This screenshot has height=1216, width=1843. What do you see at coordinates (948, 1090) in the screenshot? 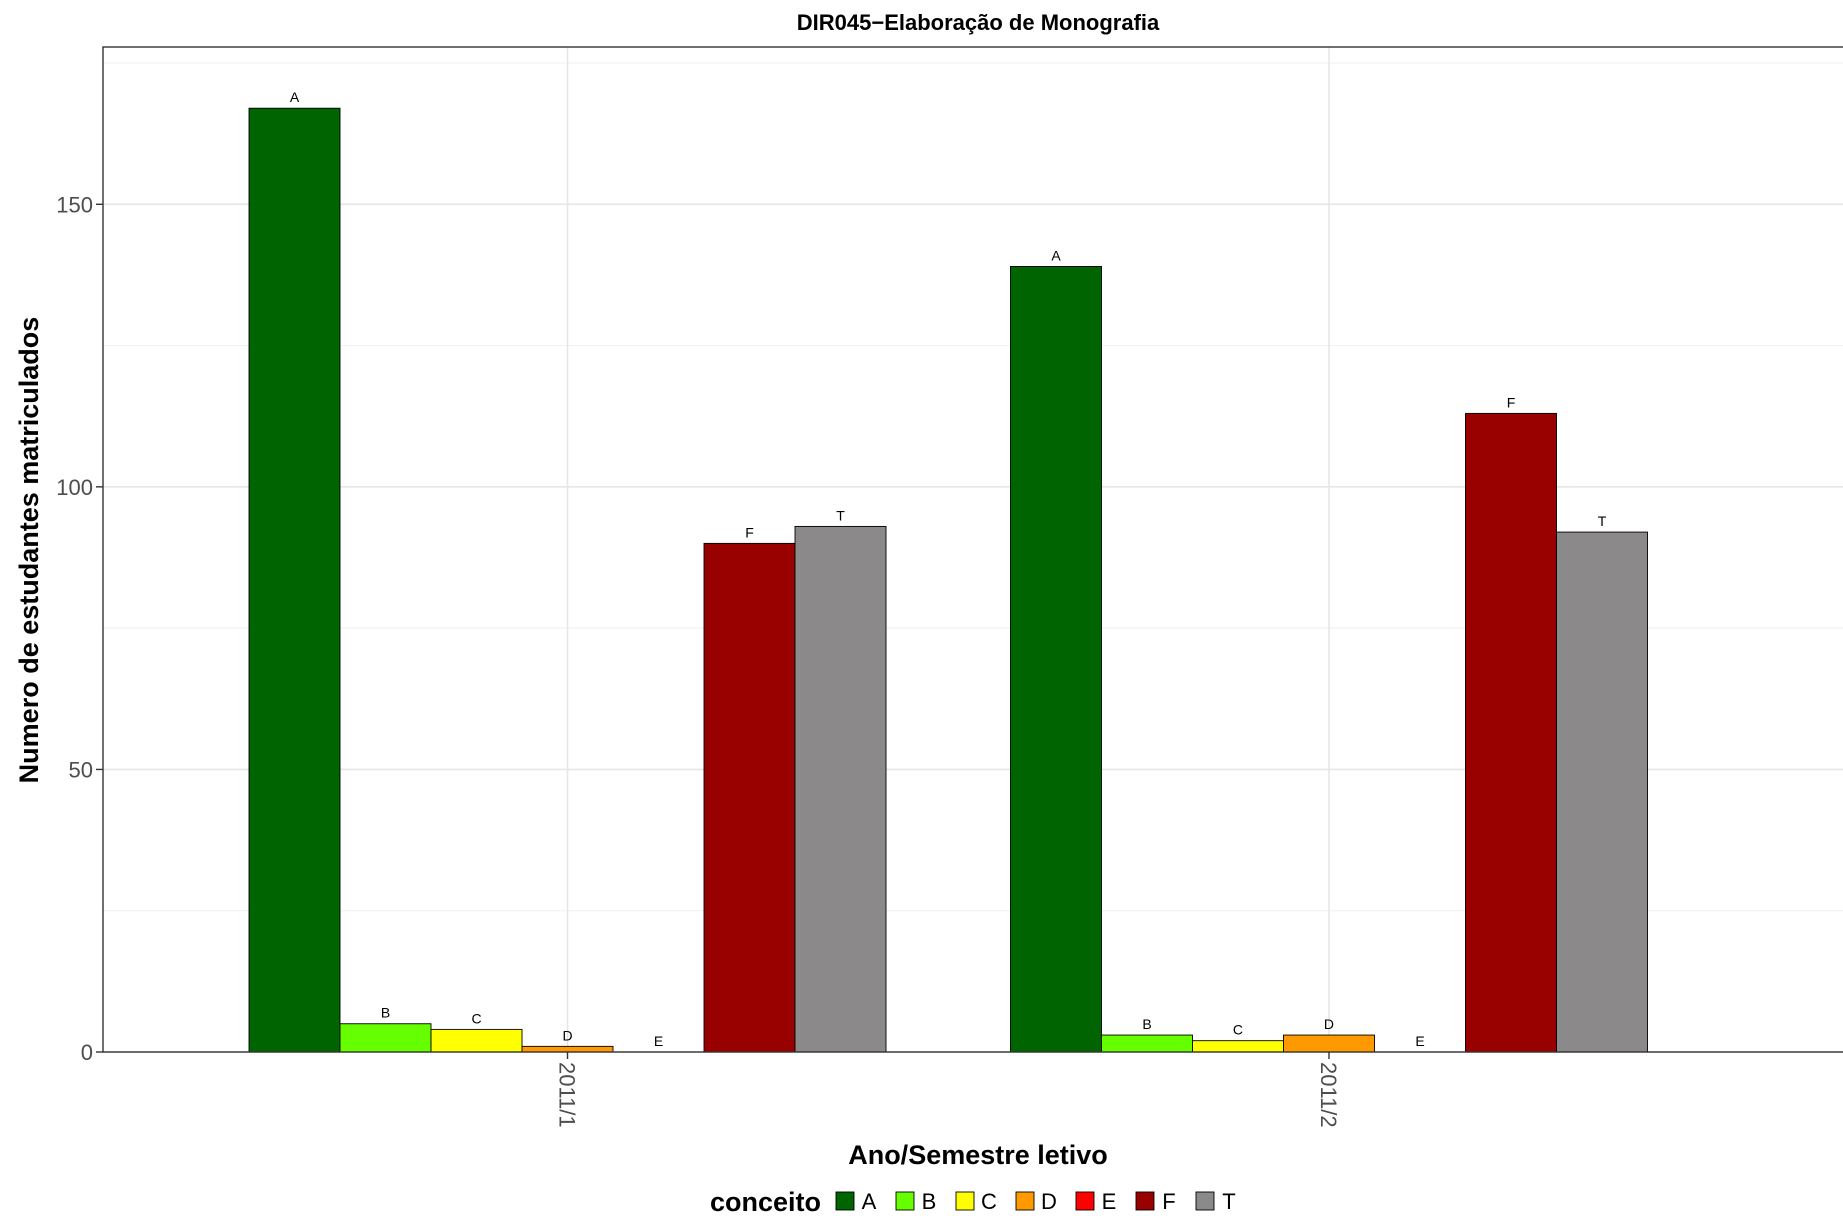
I see `x-axis: 2011/1 2011/2` at bounding box center [948, 1090].